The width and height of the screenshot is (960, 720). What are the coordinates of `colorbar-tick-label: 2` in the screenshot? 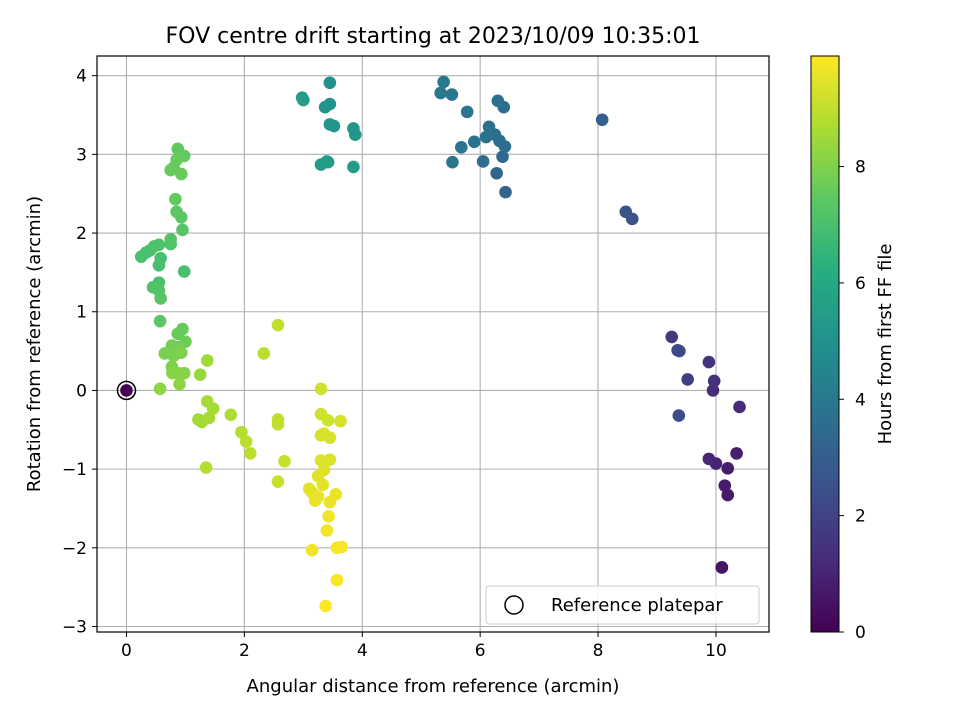 It's located at (860, 517).